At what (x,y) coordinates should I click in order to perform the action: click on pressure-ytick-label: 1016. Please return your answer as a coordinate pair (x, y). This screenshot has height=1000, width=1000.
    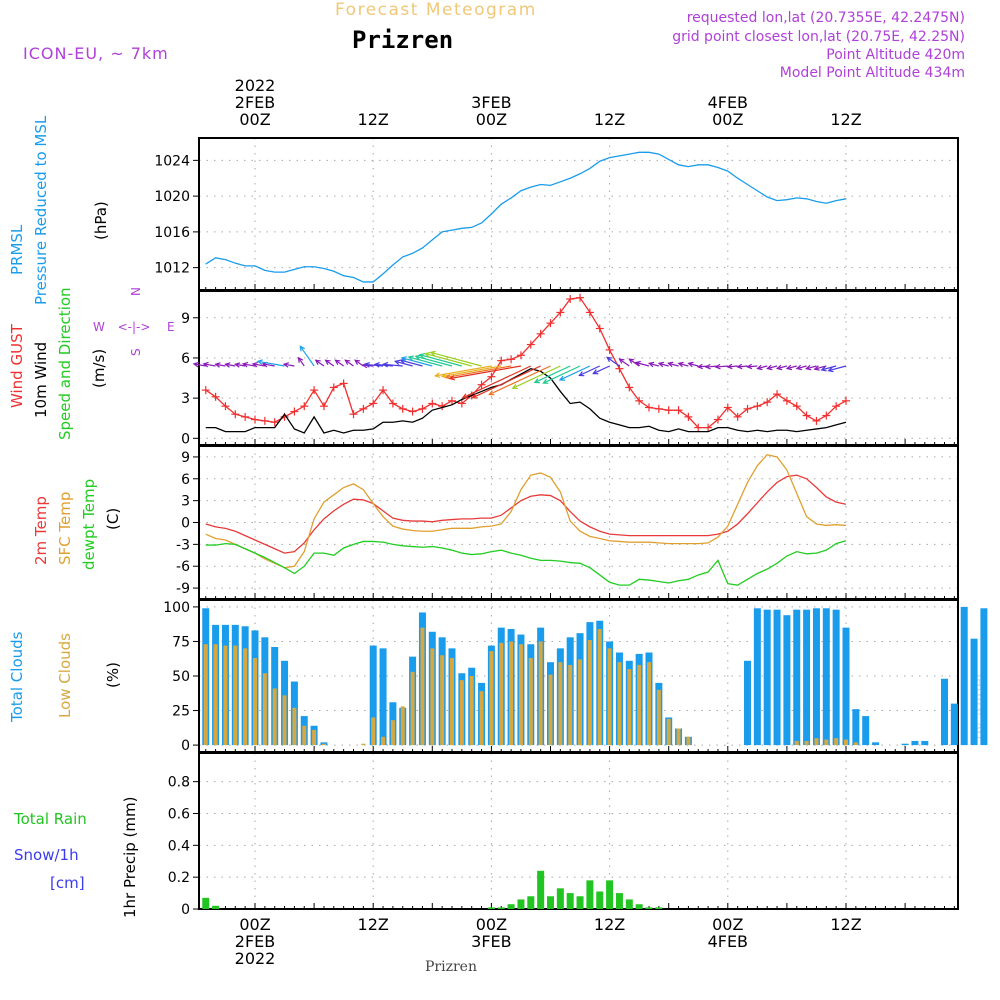
    Looking at the image, I should click on (172, 233).